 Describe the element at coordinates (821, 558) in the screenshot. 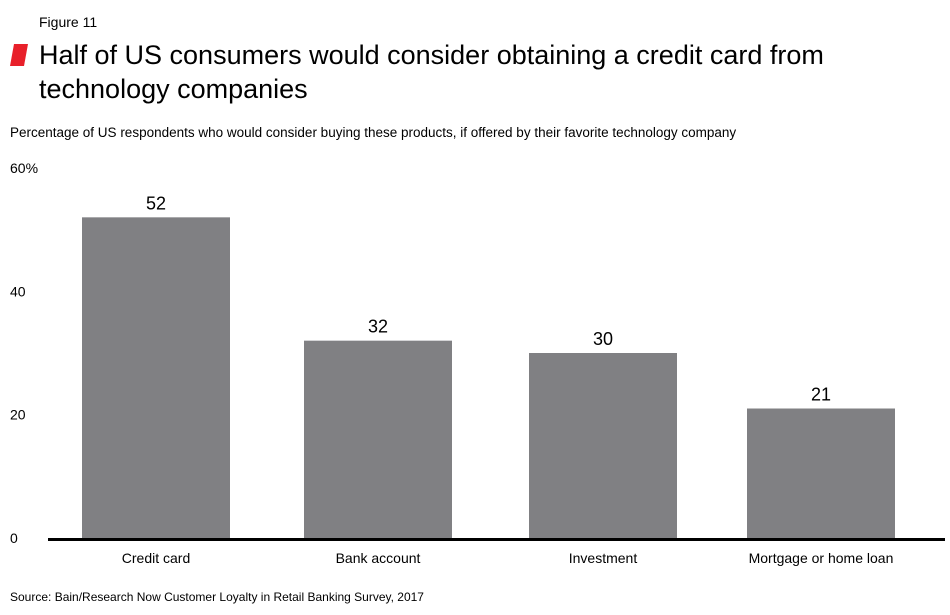

I see `x-tick-label: Mortgage or home loan` at that location.